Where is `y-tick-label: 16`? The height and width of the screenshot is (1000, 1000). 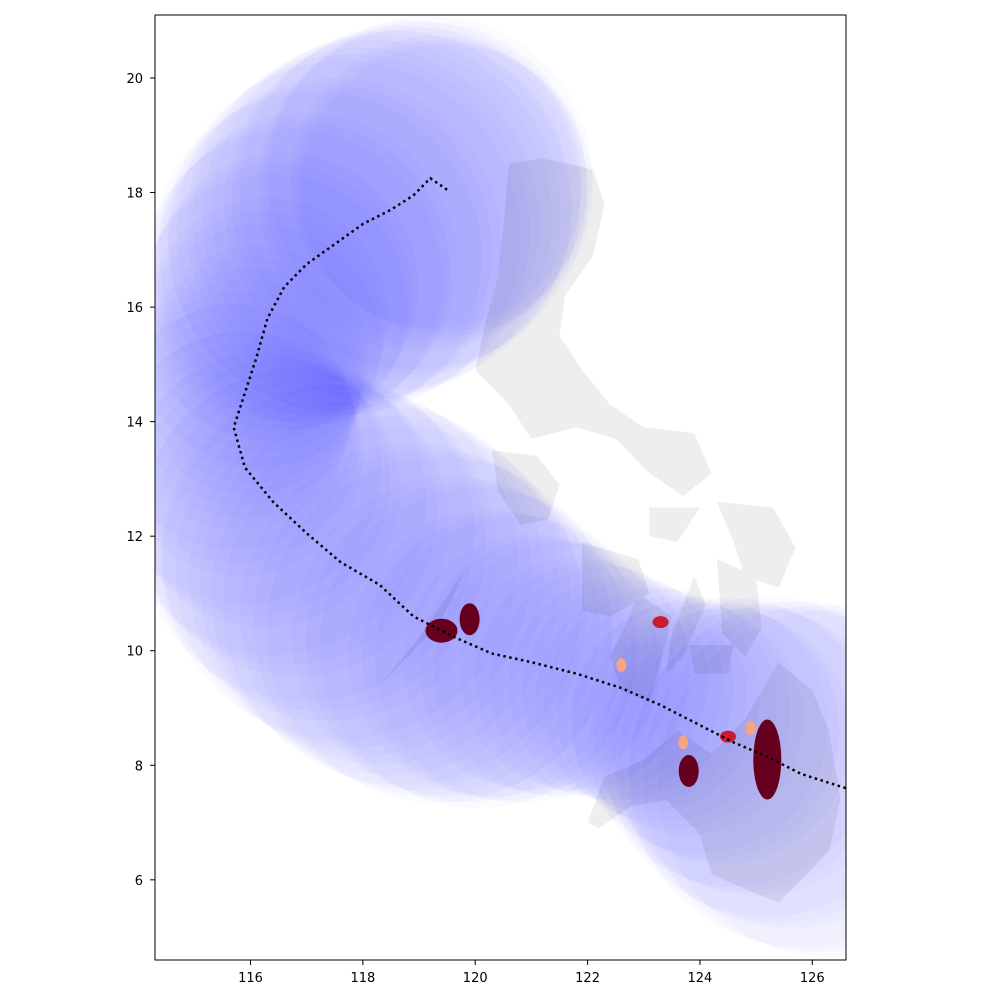
y-tick-label: 16 is located at coordinates (134, 308).